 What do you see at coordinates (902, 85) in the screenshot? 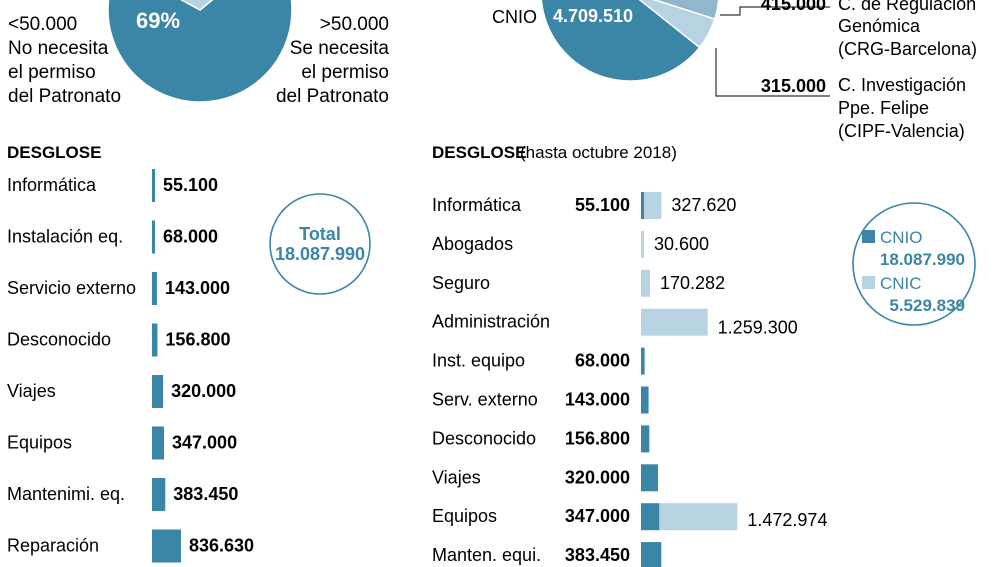
I see `callout-text-cipf: C. Investigación` at bounding box center [902, 85].